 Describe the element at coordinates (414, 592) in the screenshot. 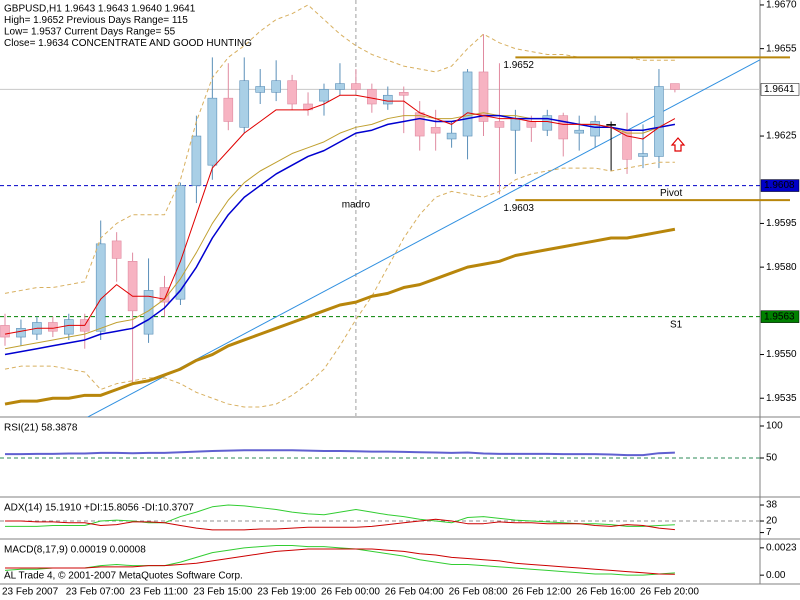

I see `x-tick-label: 26 Feb 04:00` at that location.